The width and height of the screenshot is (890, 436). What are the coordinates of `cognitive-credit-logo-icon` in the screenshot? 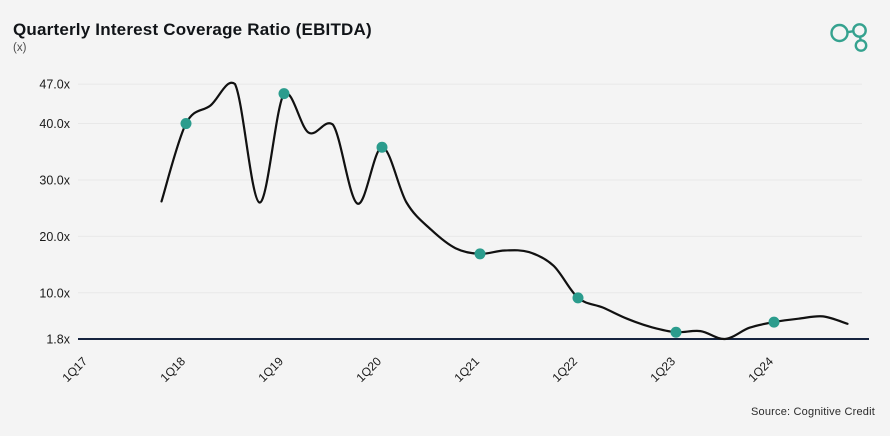 It's located at (849, 37).